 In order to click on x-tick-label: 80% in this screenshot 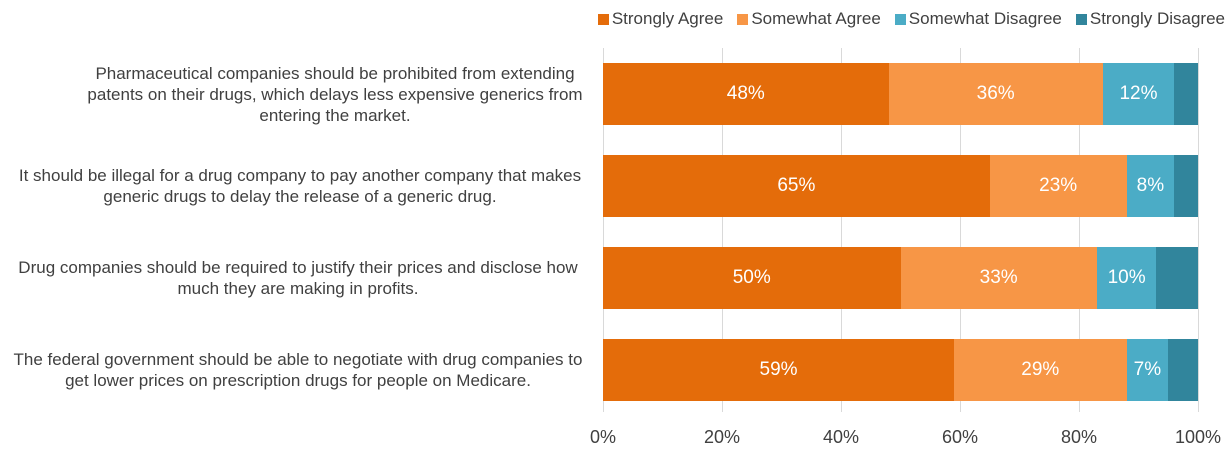, I will do `click(1079, 437)`.